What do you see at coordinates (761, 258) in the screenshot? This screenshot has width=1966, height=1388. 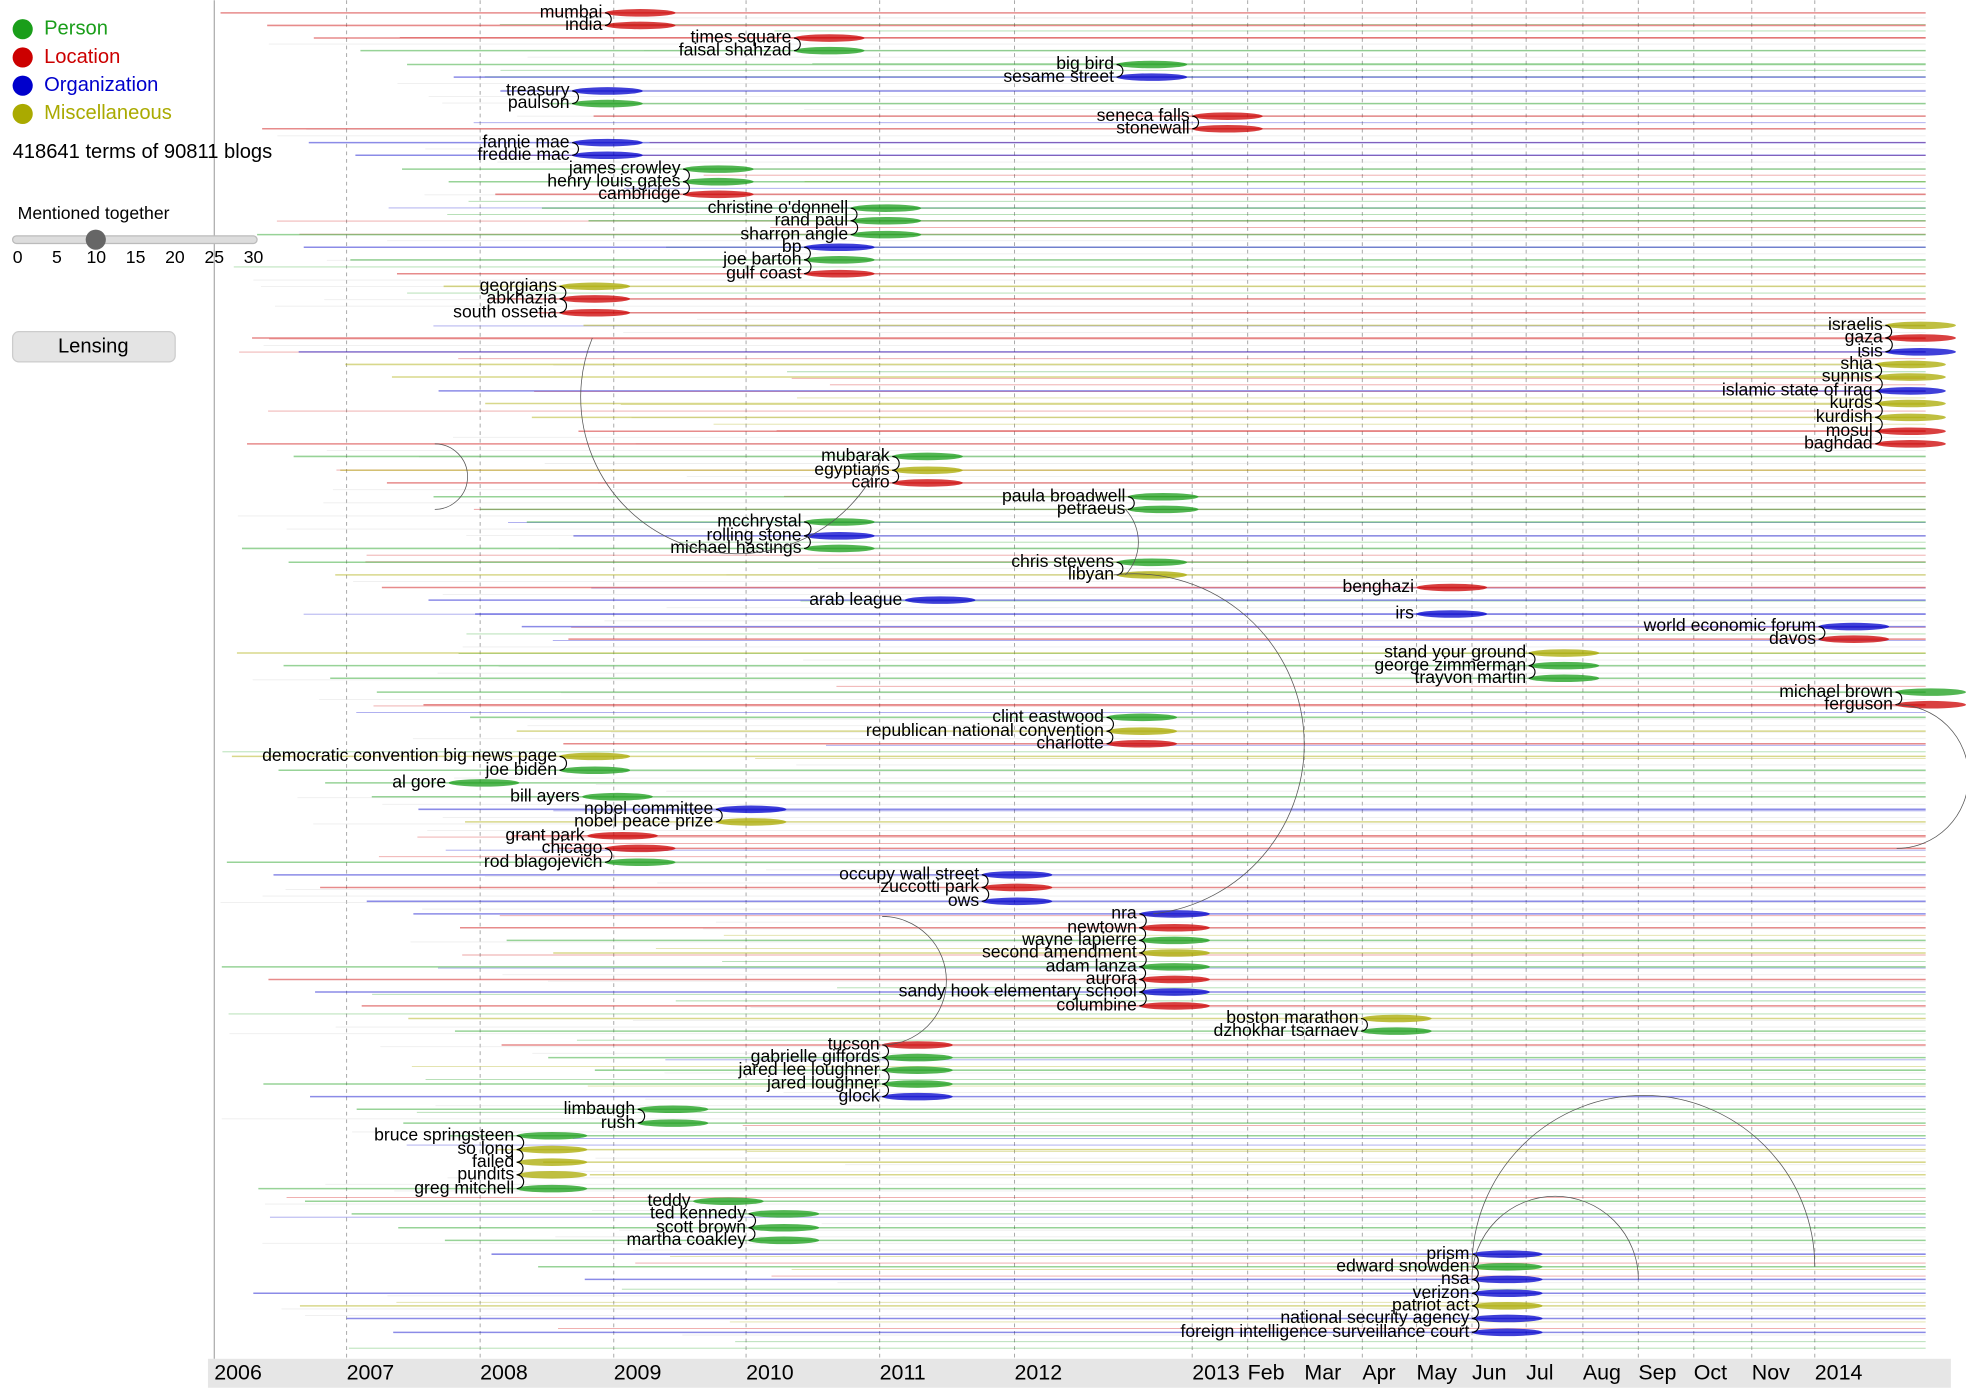 I see `term-label: joe barton` at bounding box center [761, 258].